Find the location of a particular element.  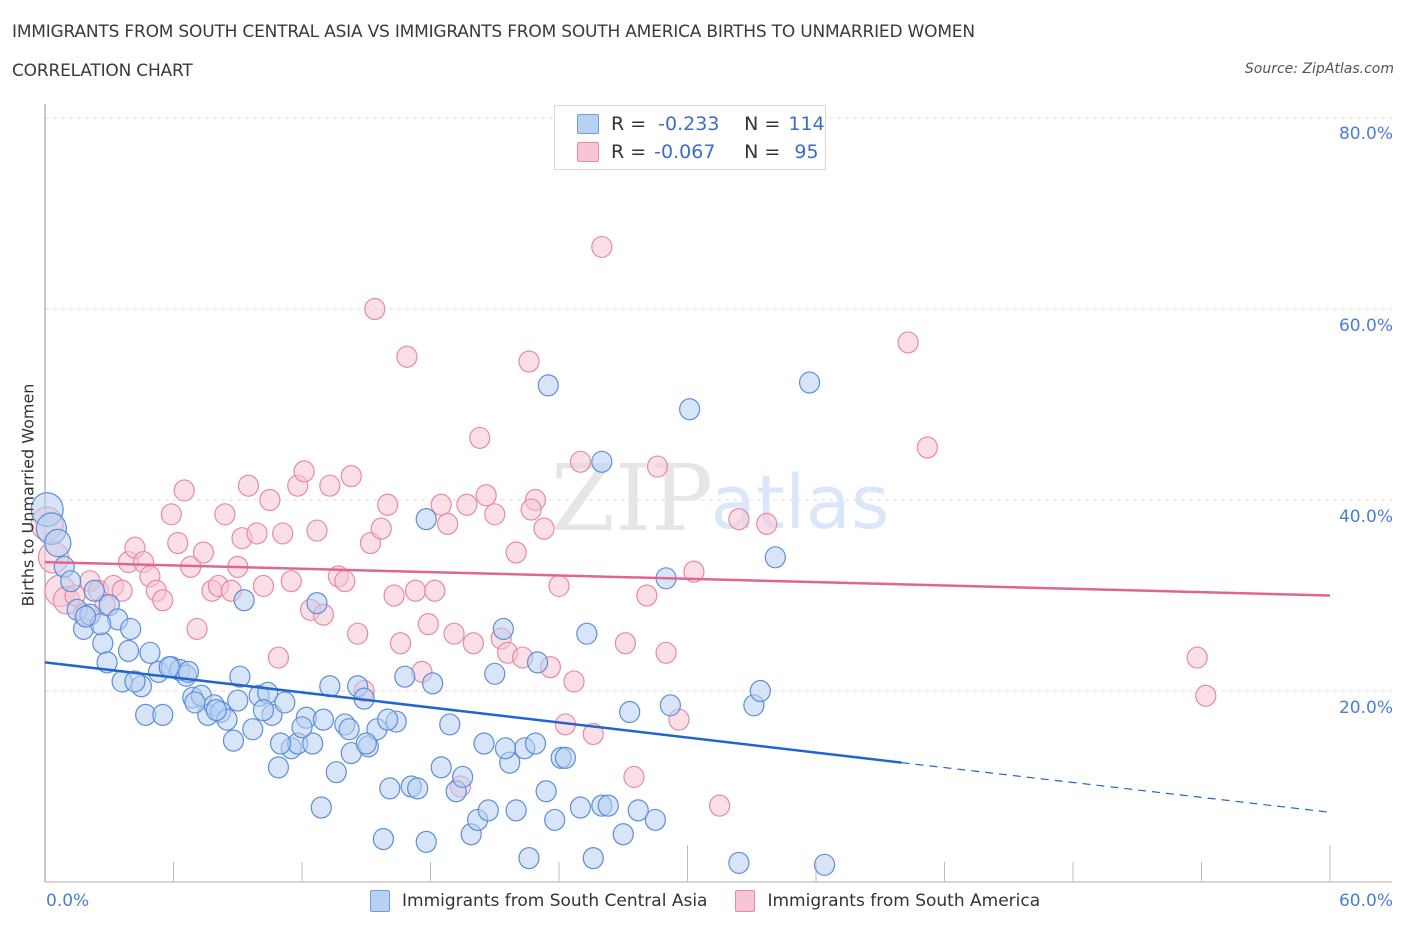

legend-swatch-blue is located at coordinates (588, 124).